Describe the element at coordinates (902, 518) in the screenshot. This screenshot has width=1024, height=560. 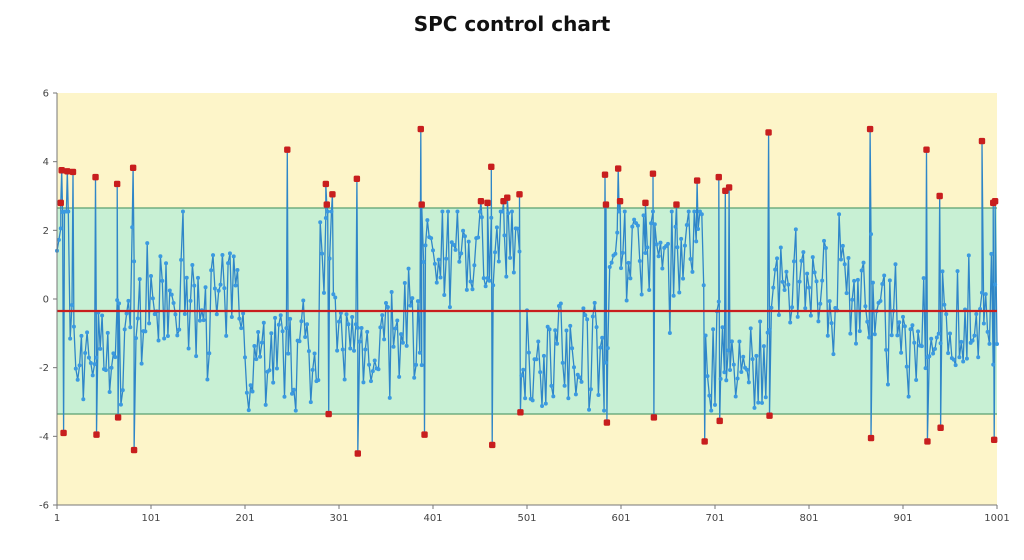
I see `x-tick-label: 901` at that location.